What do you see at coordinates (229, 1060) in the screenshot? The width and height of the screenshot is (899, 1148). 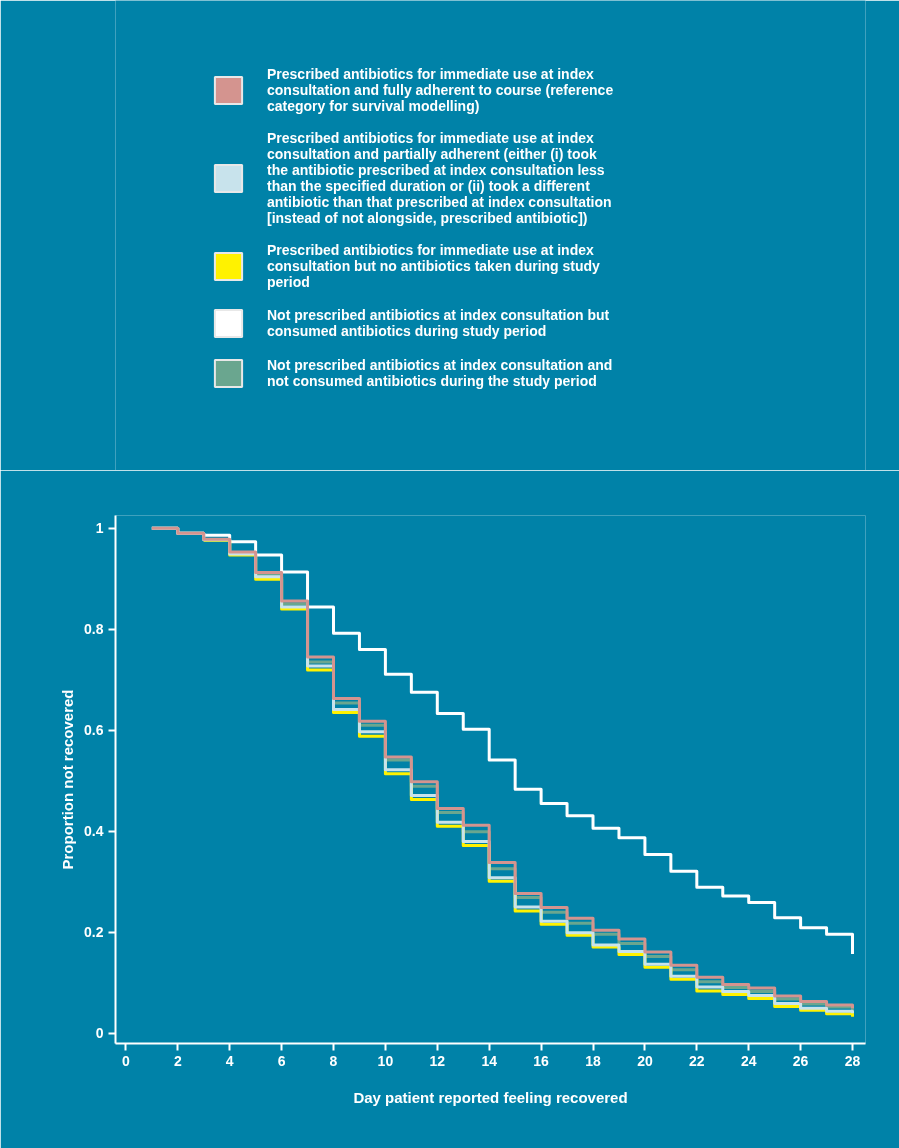 I see `x-tick-label: 4` at bounding box center [229, 1060].